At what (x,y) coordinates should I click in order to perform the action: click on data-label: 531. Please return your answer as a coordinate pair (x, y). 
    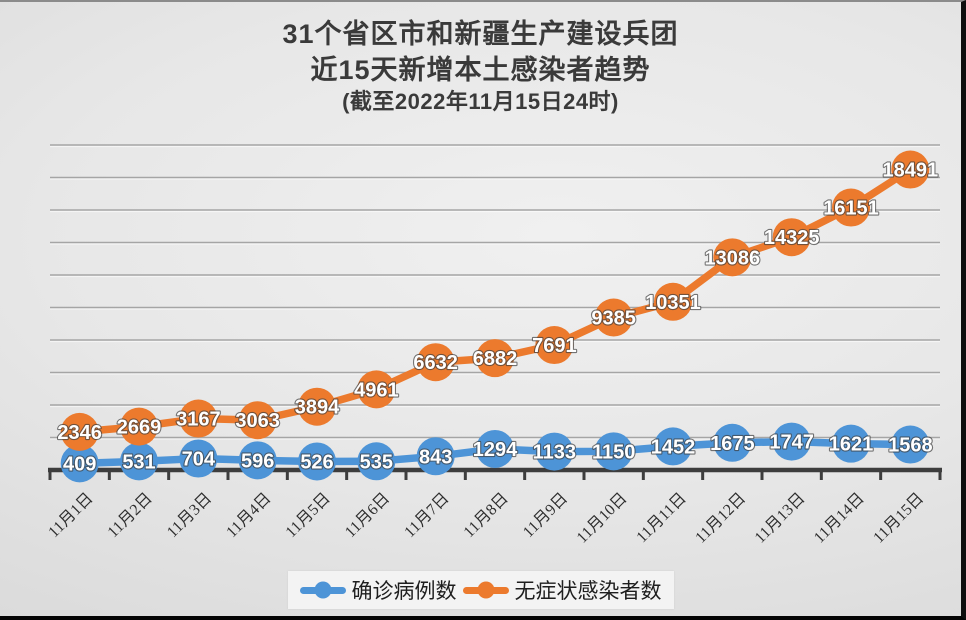
    Looking at the image, I should click on (138, 462).